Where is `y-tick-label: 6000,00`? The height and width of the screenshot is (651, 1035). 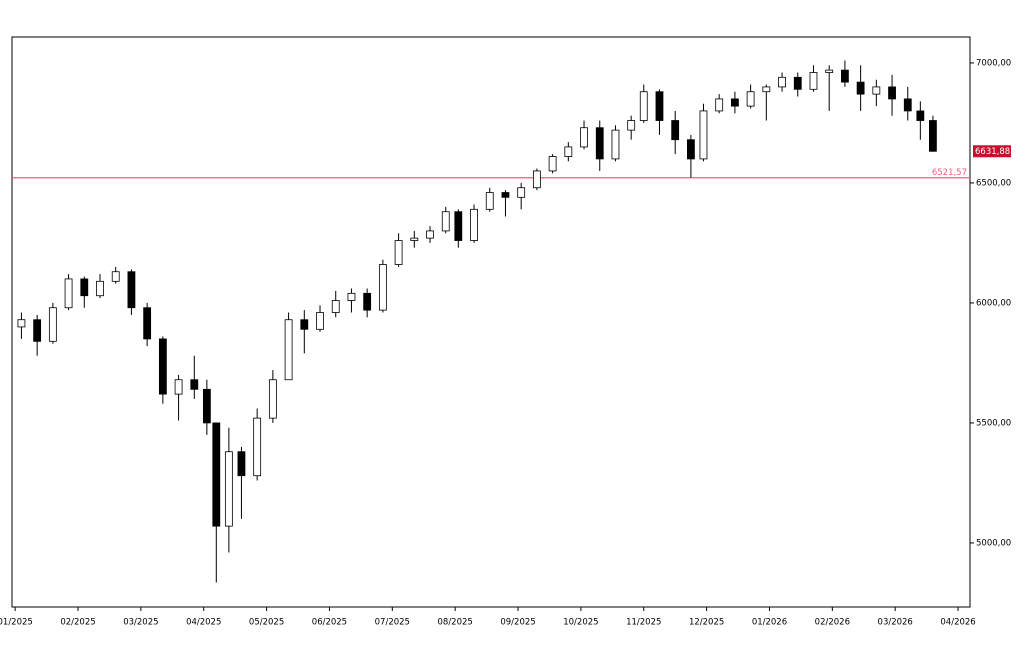
y-tick-label: 6000,00 is located at coordinates (993, 303).